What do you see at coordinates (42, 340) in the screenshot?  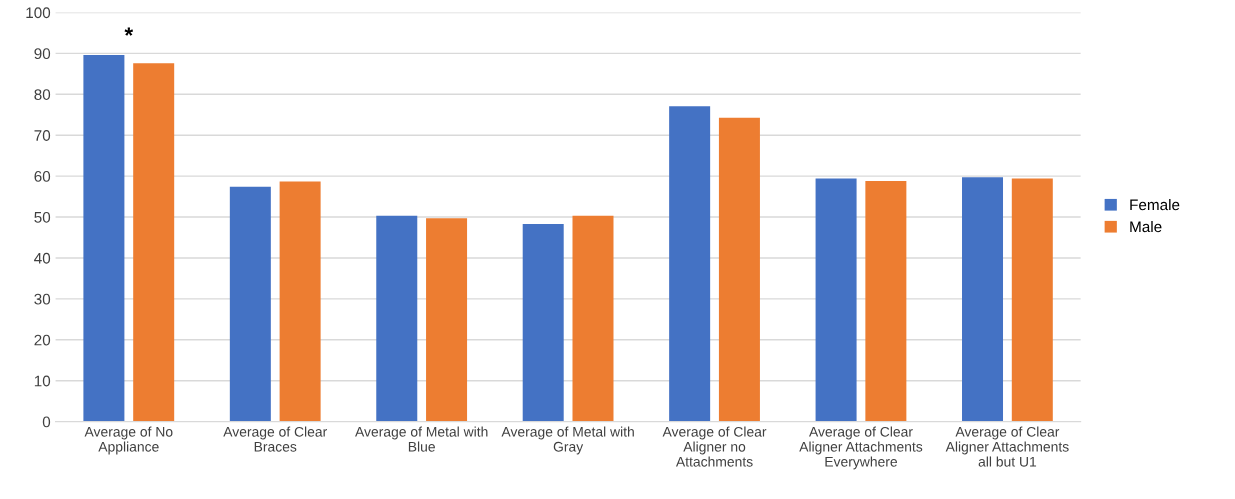 I see `y-tick-label: 20` at bounding box center [42, 340].